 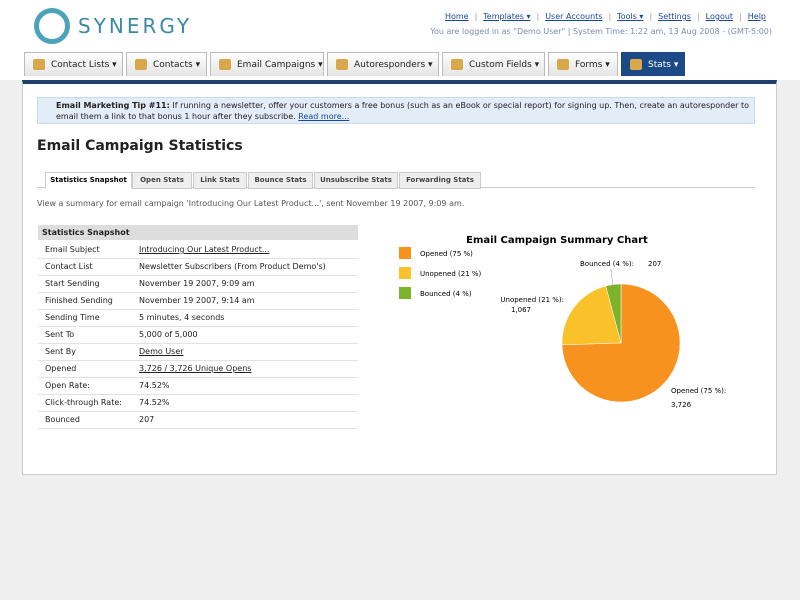 What do you see at coordinates (267, 64) in the screenshot?
I see `tab: Email Campaigns` at bounding box center [267, 64].